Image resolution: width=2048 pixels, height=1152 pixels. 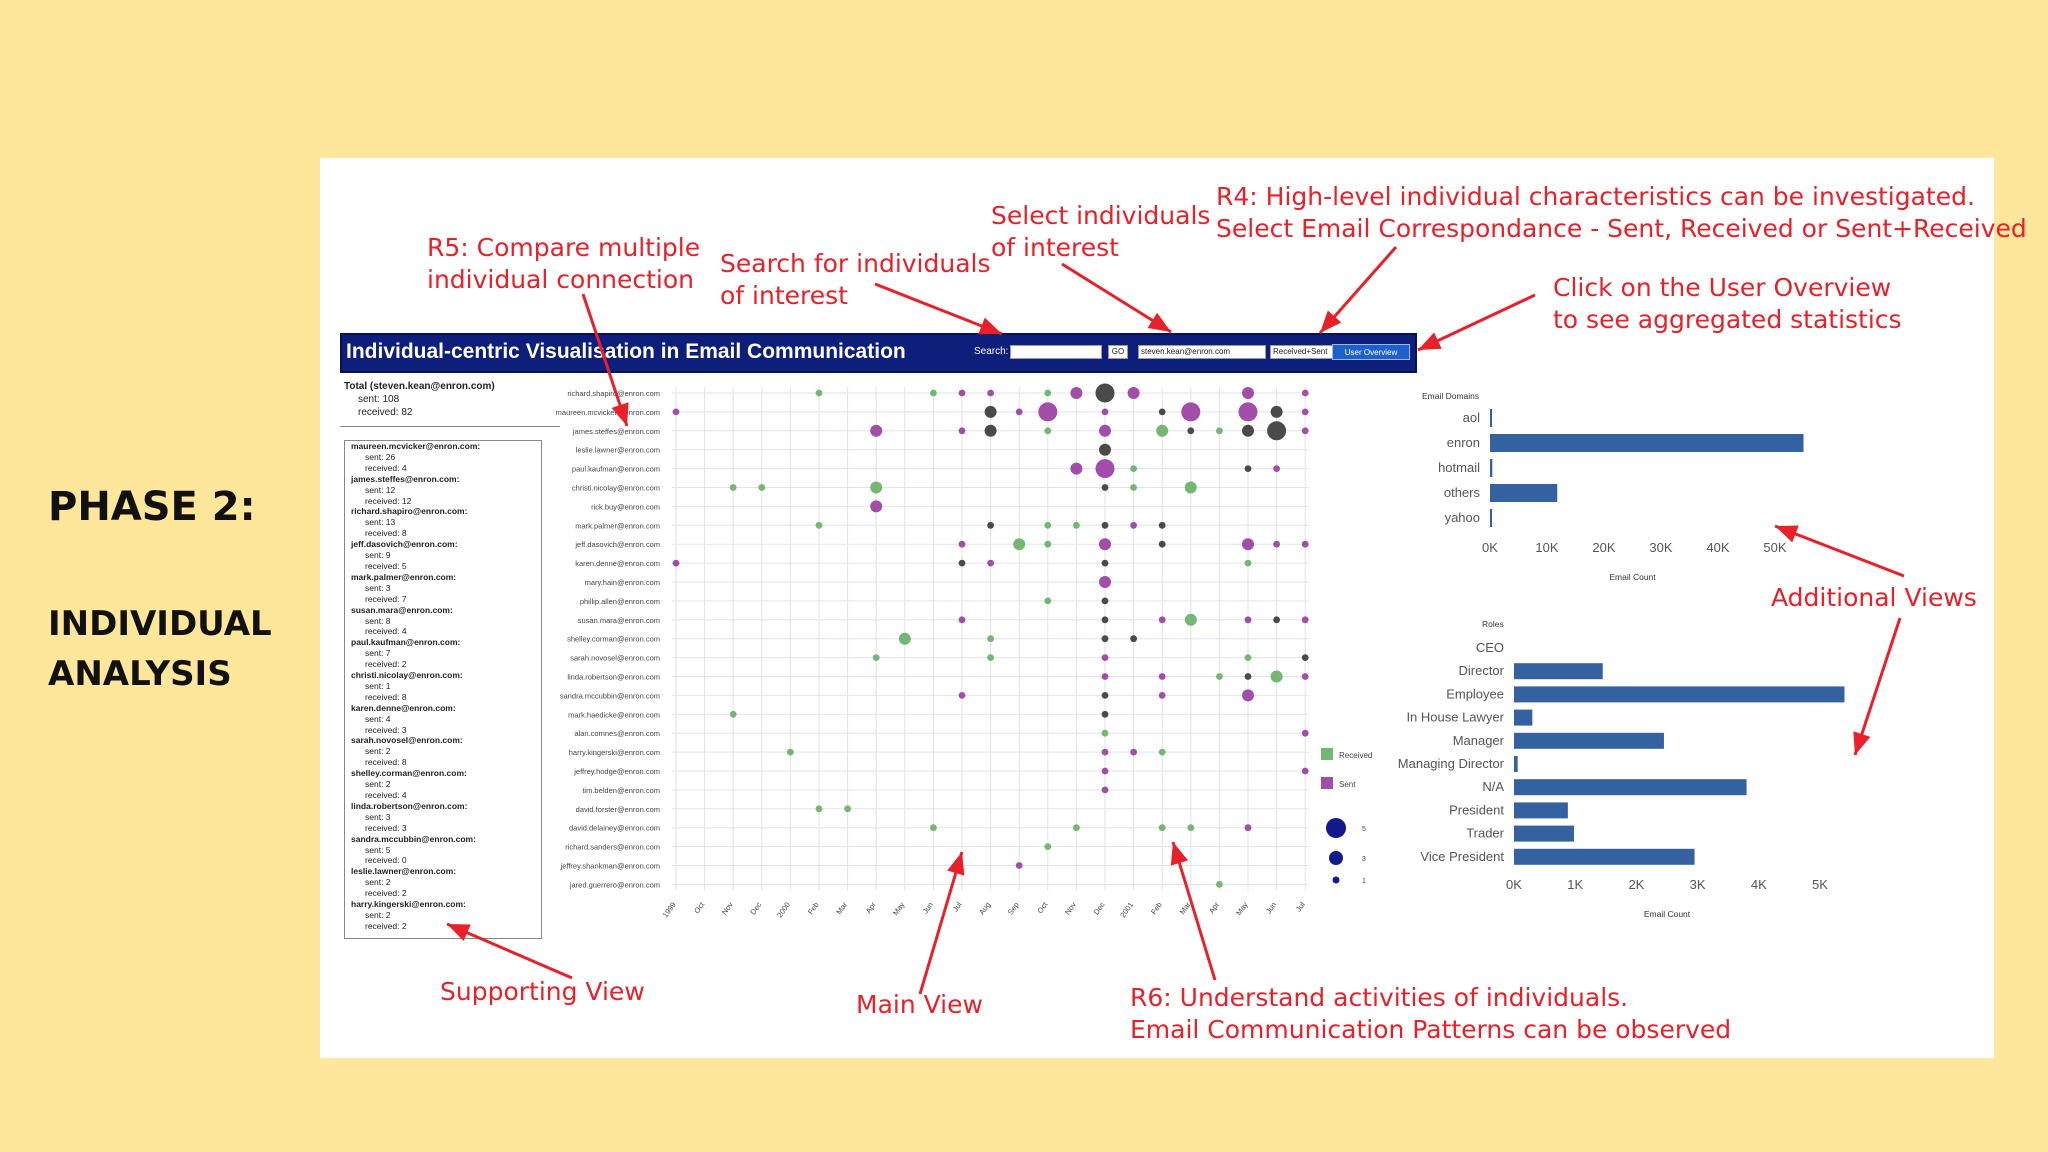 What do you see at coordinates (443, 719) in the screenshot?
I see `contact-entry: karen.denne@enron.com: sent: 4 received: 3` at bounding box center [443, 719].